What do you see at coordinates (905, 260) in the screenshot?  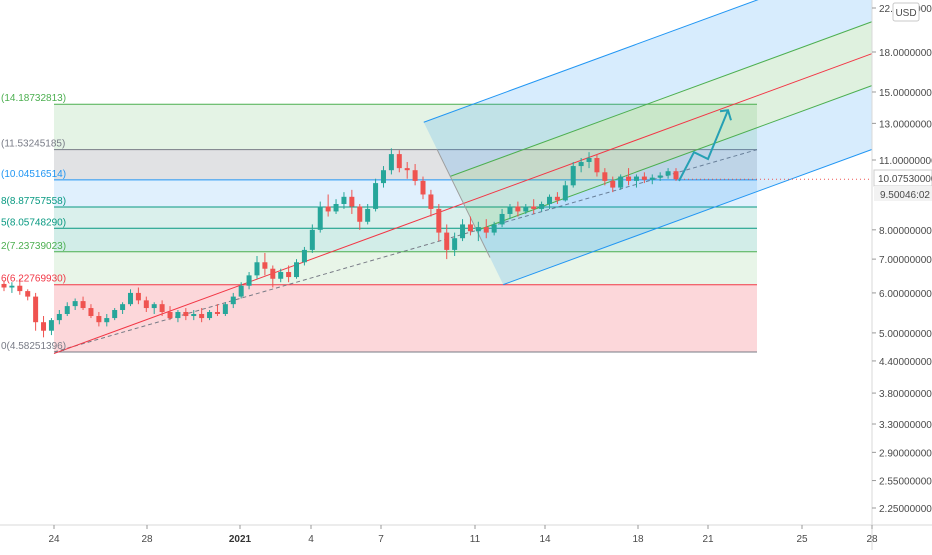 I see `y-tick-label: 7.00000000` at bounding box center [905, 260].